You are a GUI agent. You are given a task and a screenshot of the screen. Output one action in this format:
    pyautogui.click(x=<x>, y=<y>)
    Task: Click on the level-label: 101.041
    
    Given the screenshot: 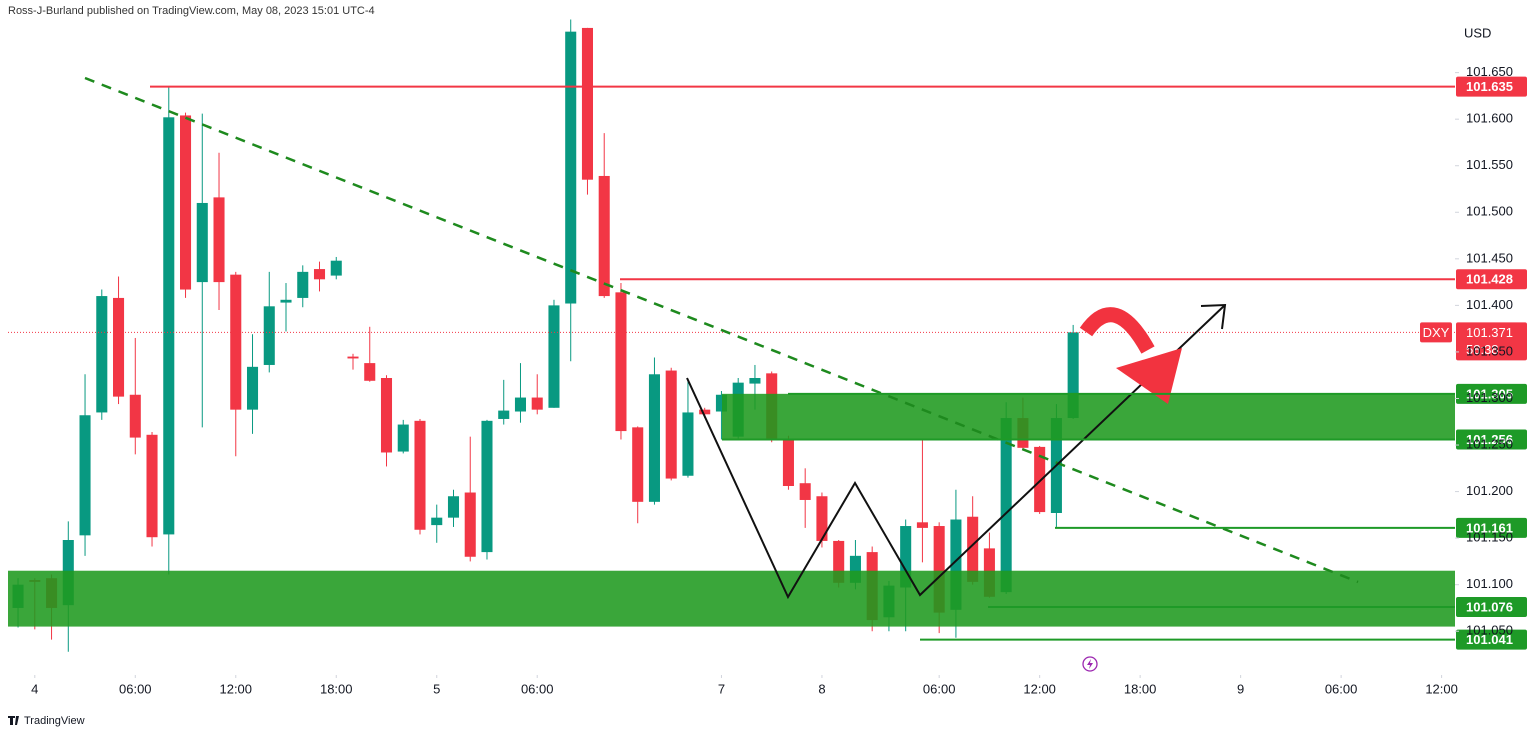 What is the action you would take?
    pyautogui.click(x=1489, y=639)
    